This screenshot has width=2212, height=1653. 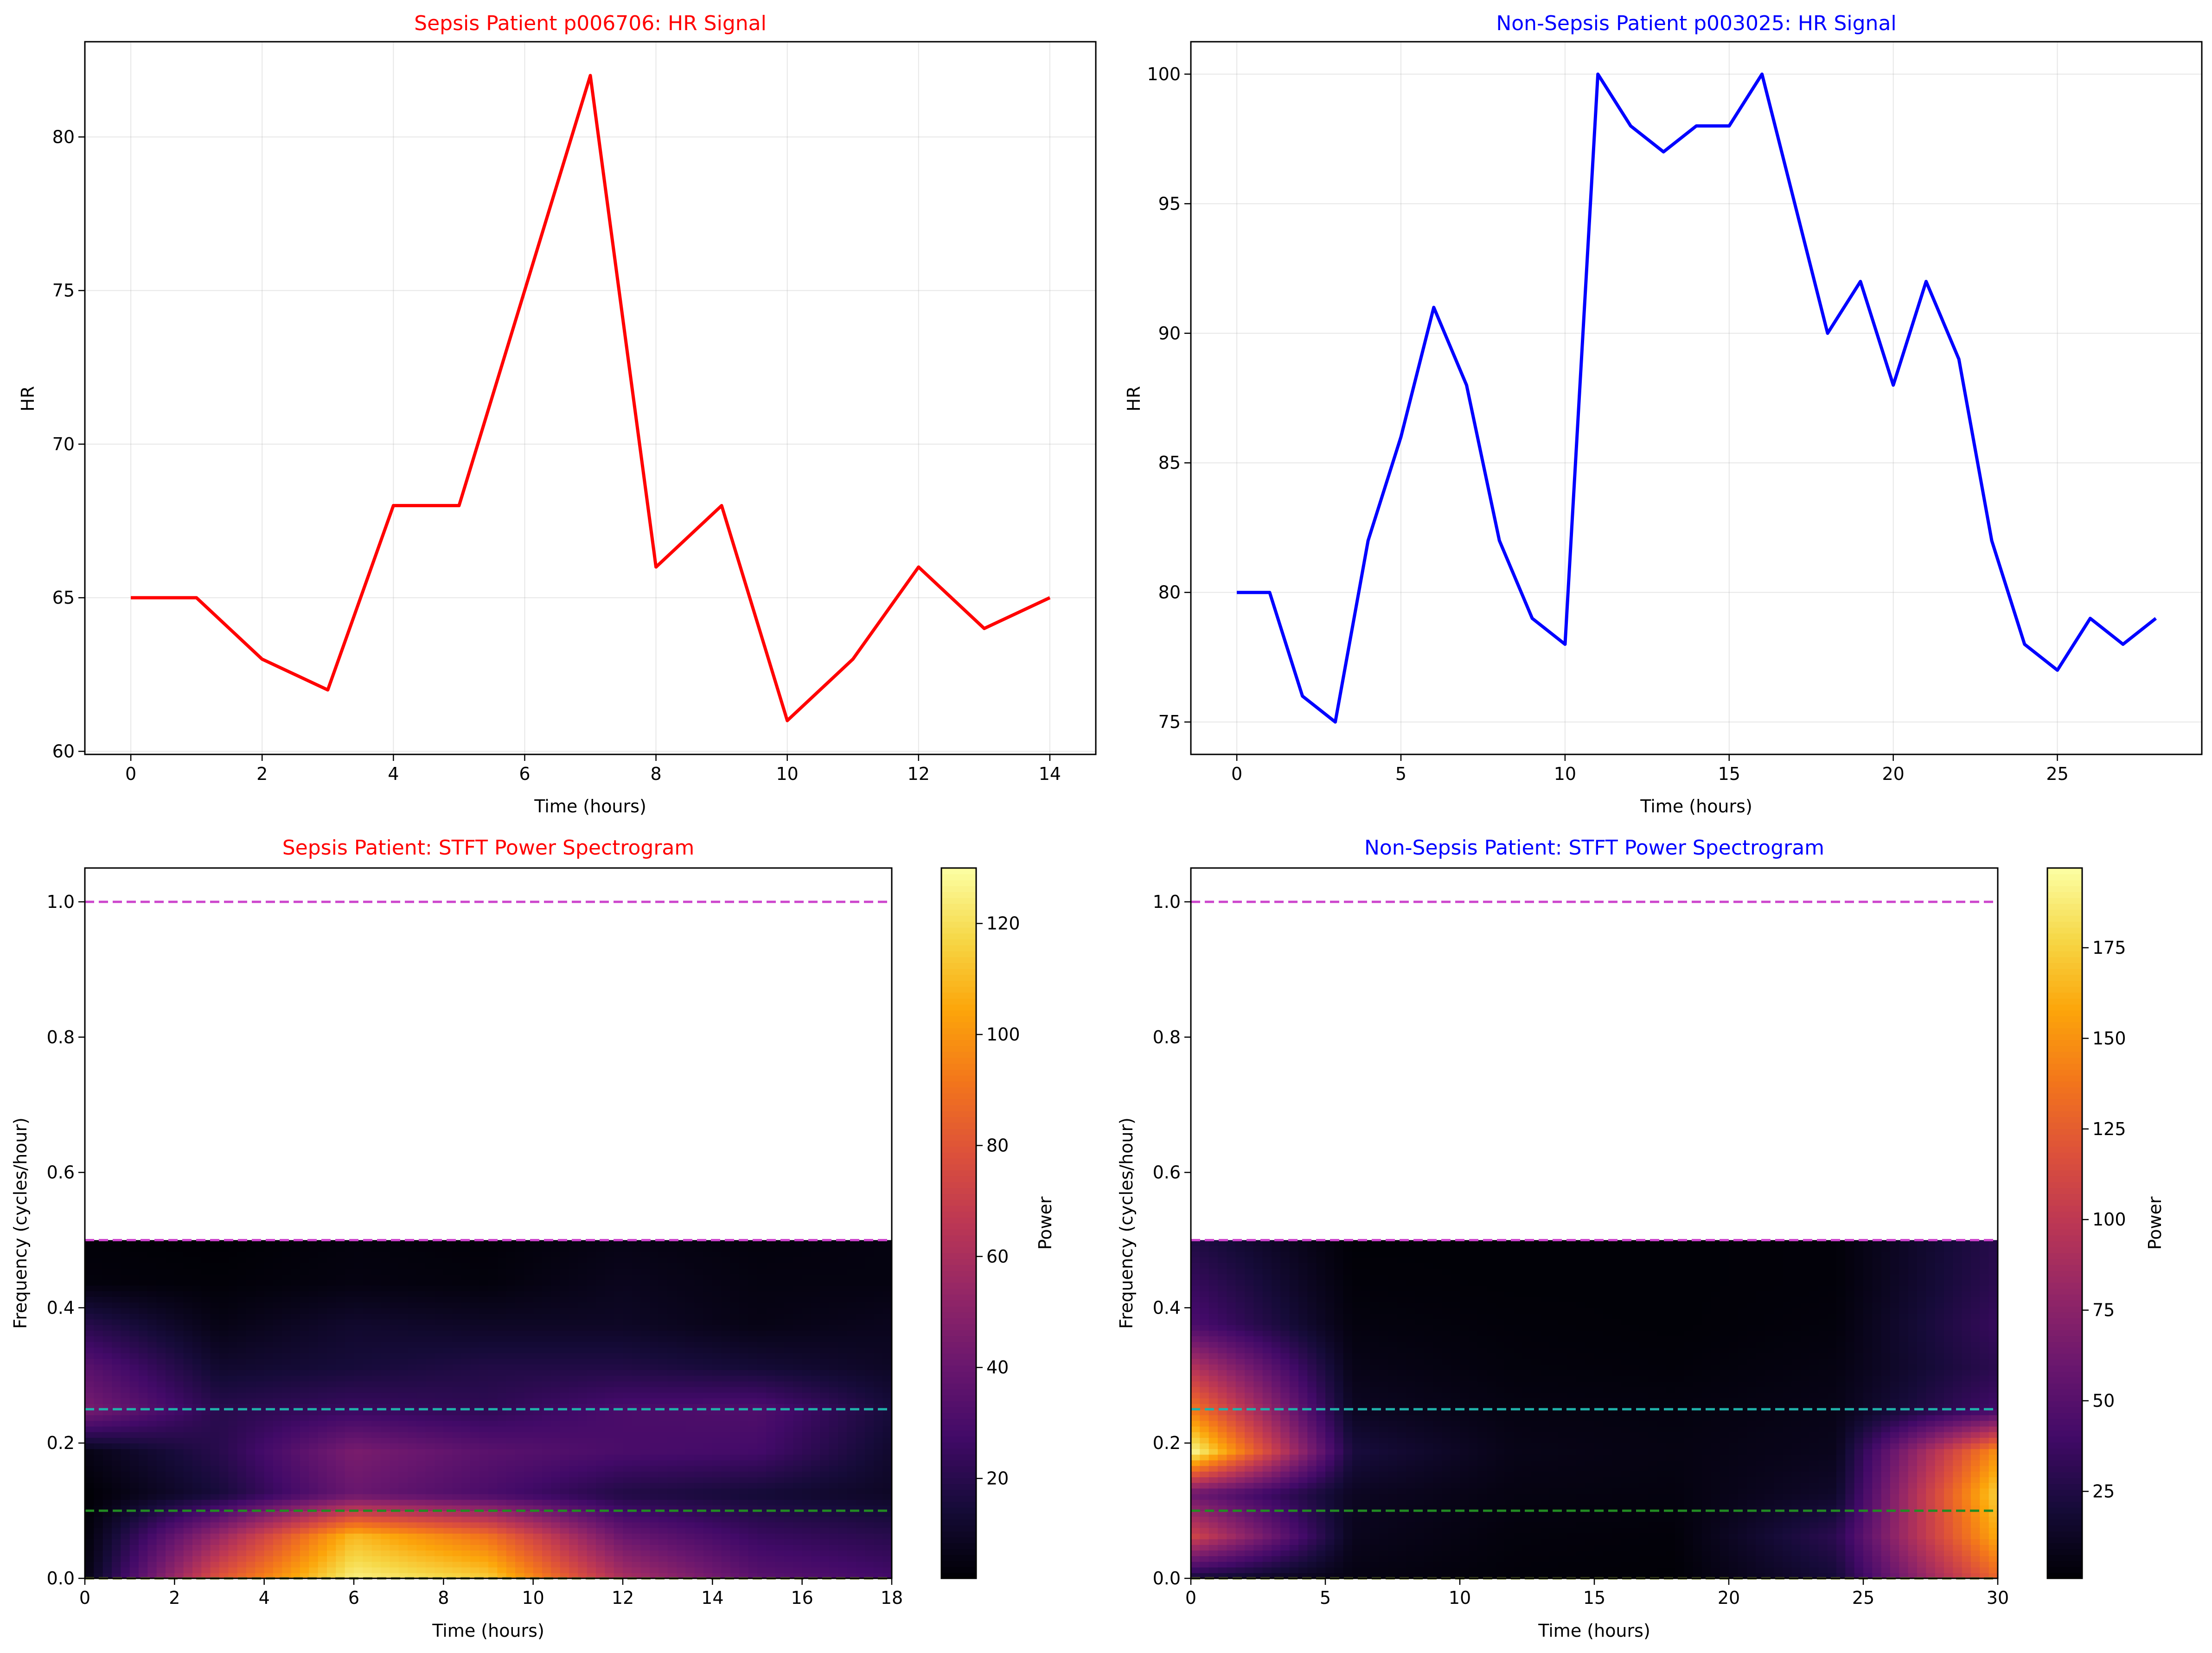 What do you see at coordinates (1169, 333) in the screenshot?
I see `y-tick-label: 90` at bounding box center [1169, 333].